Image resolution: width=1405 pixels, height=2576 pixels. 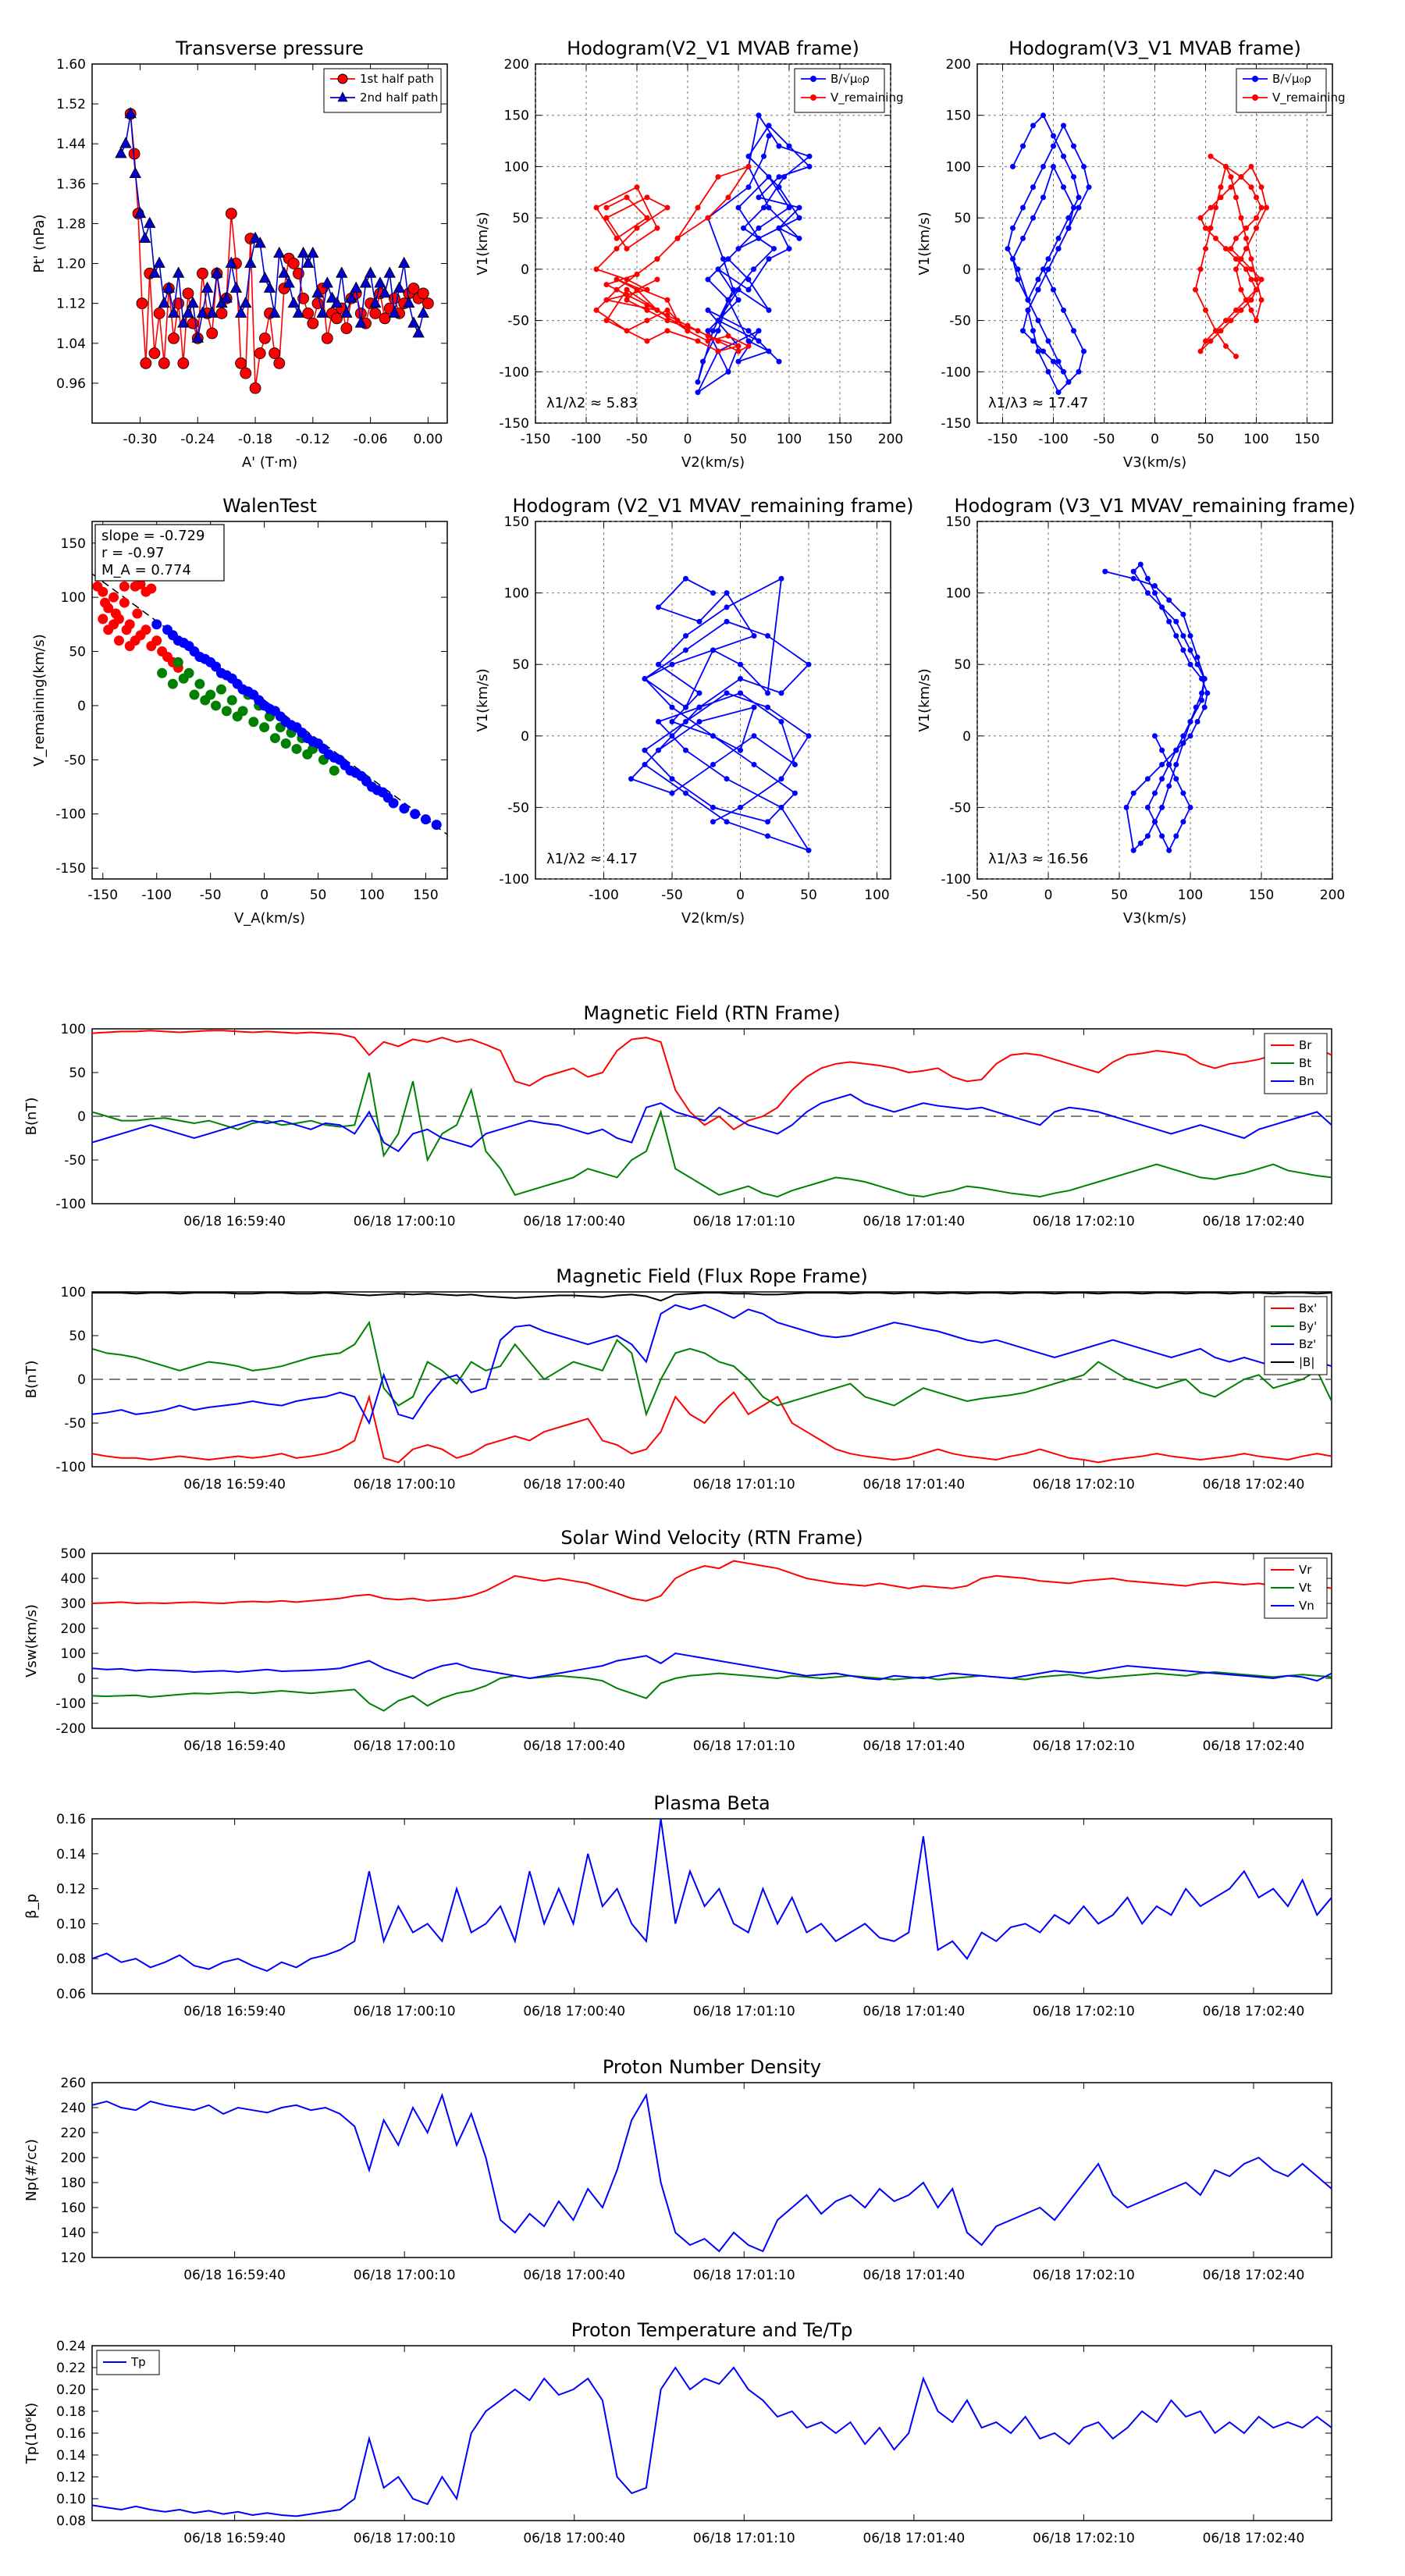 I want to click on plot-frame, so click(x=713, y=700).